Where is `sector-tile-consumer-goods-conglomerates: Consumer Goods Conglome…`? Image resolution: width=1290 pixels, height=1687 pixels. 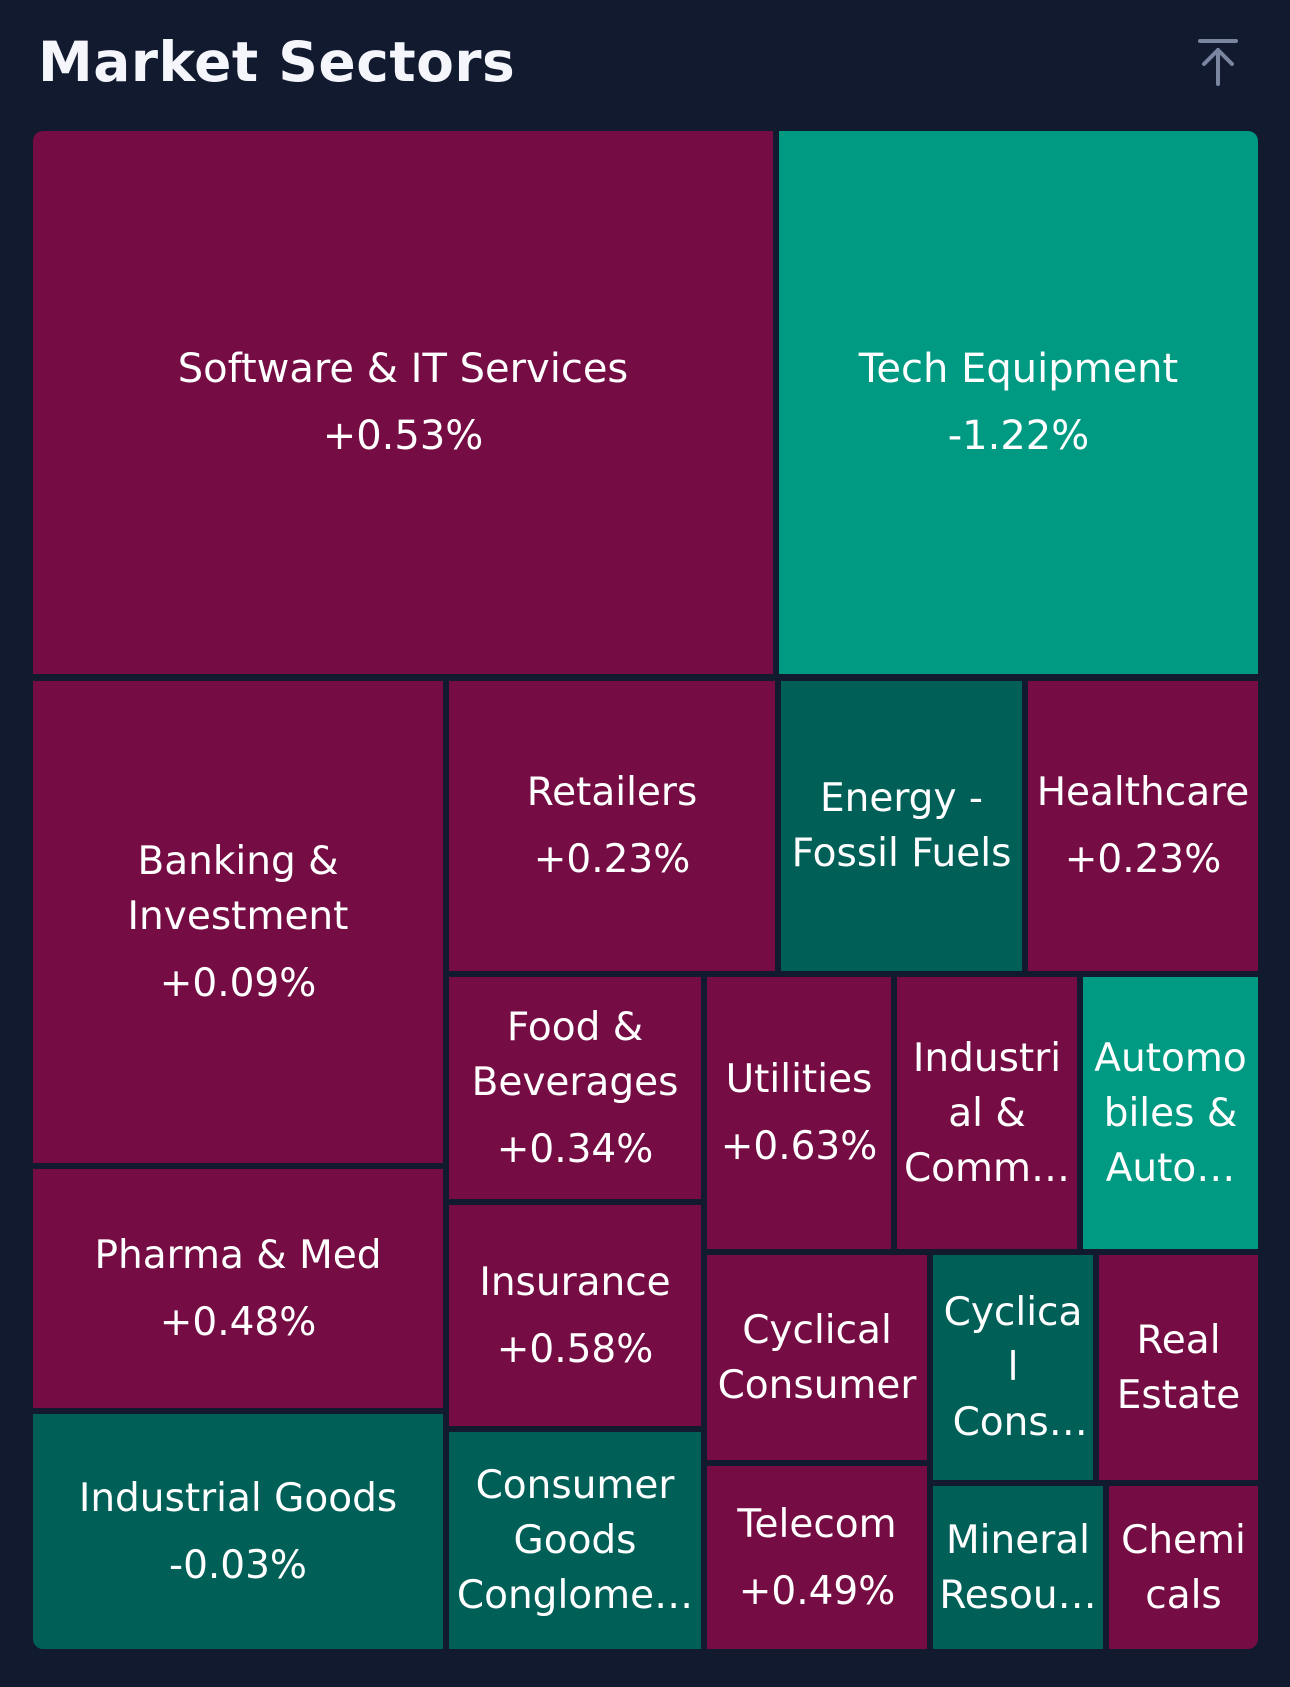
sector-tile-consumer-goods-conglomerates: Consumer Goods Conglome… is located at coordinates (575, 1540).